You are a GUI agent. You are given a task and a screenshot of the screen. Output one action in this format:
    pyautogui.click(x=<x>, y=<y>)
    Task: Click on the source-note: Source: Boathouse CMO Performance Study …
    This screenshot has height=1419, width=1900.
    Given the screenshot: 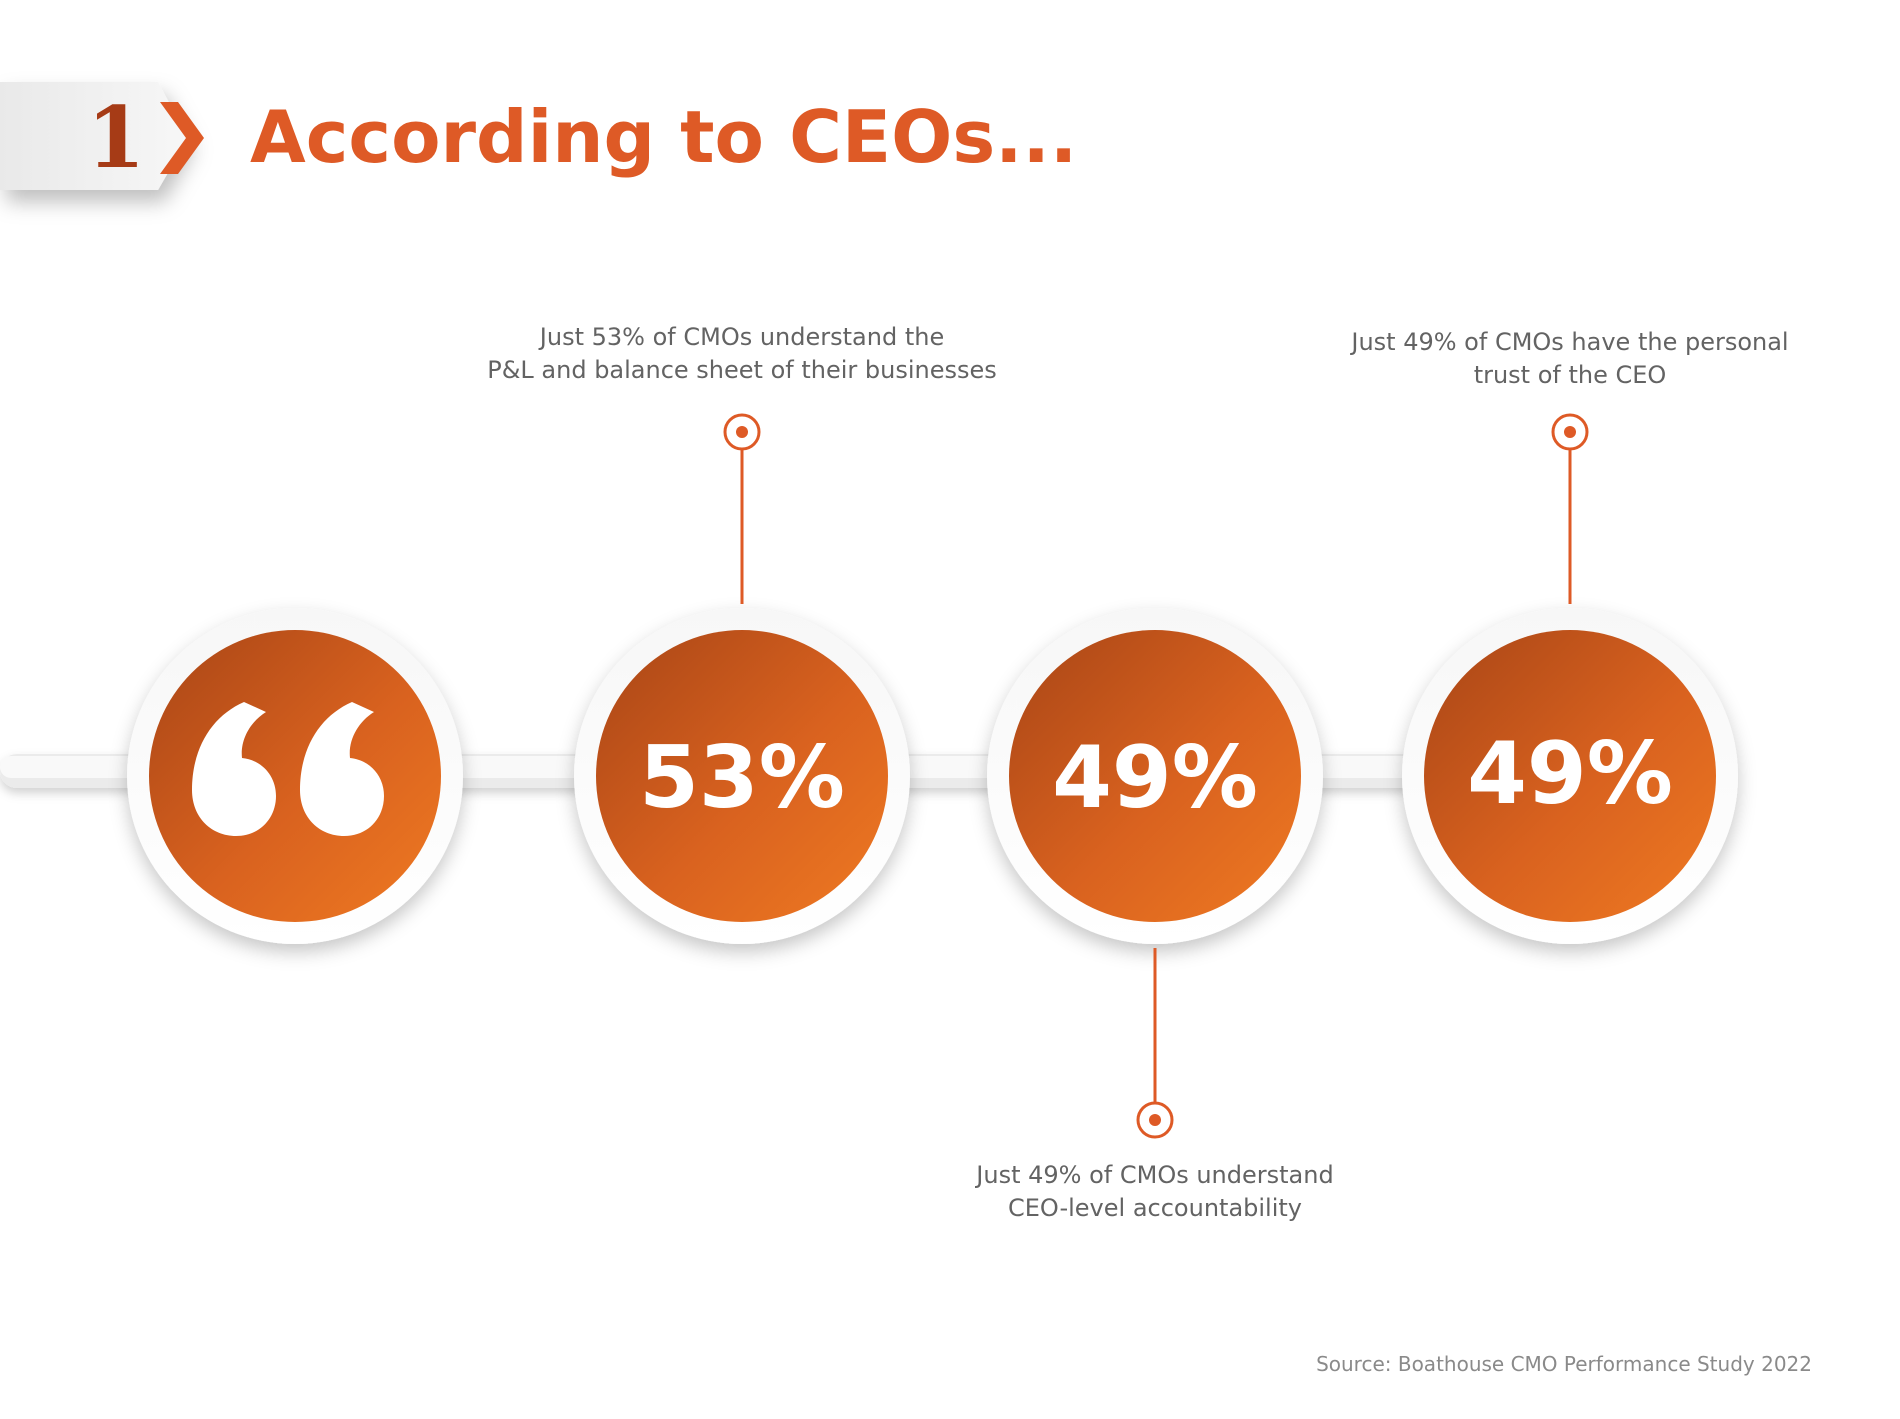 What is the action you would take?
    pyautogui.click(x=1564, y=1364)
    